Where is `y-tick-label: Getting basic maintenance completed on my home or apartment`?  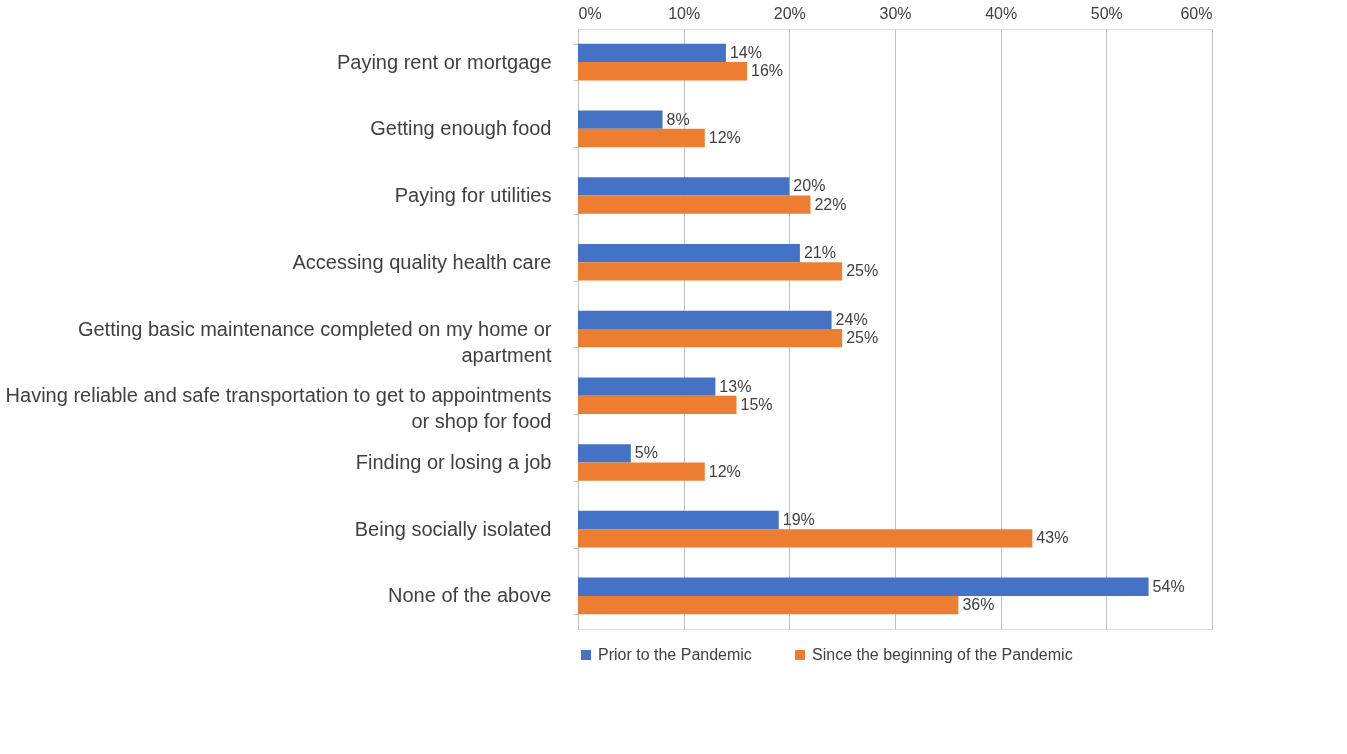
y-tick-label: Getting basic maintenance completed on my home or apartment is located at coordinates (314, 341).